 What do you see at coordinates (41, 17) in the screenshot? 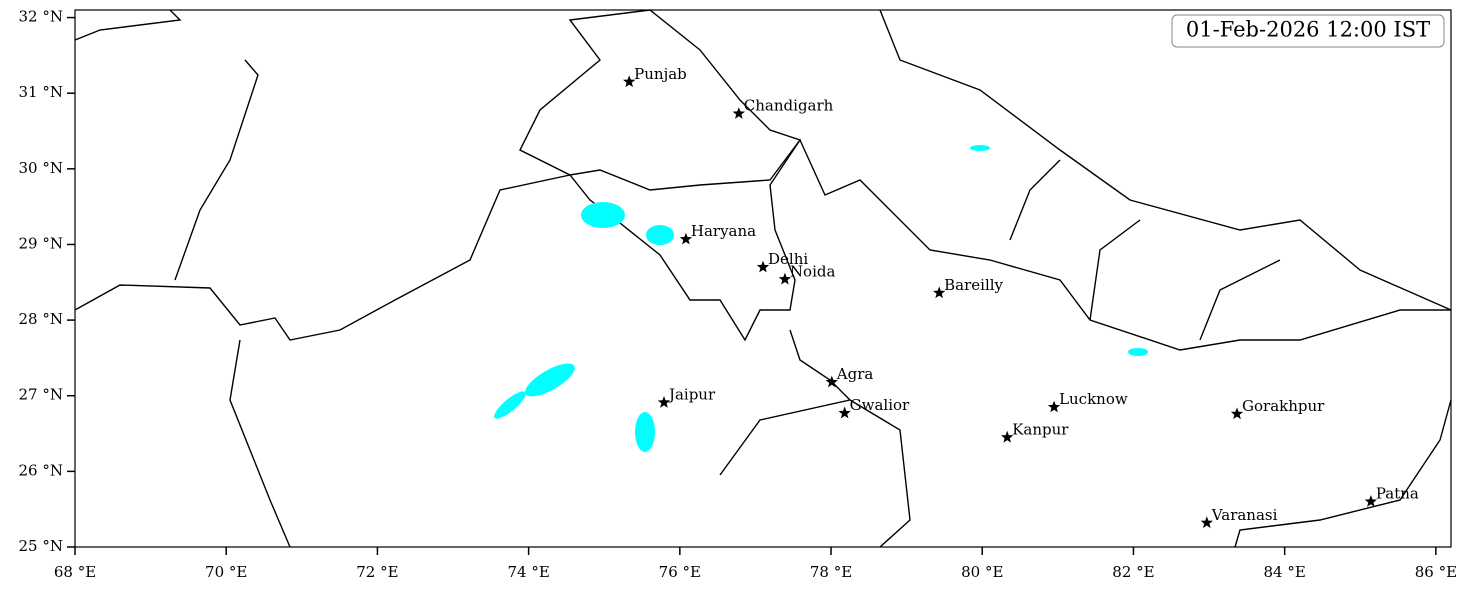
I see `y-tick-label: 32 °N` at bounding box center [41, 17].